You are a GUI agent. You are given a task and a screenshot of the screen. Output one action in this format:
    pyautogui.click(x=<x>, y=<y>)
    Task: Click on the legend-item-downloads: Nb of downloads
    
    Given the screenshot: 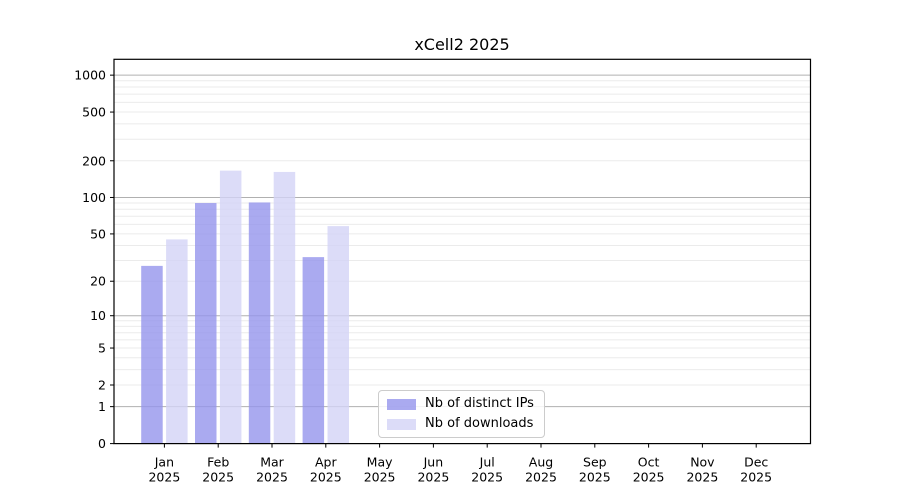 What is the action you would take?
    pyautogui.click(x=460, y=424)
    